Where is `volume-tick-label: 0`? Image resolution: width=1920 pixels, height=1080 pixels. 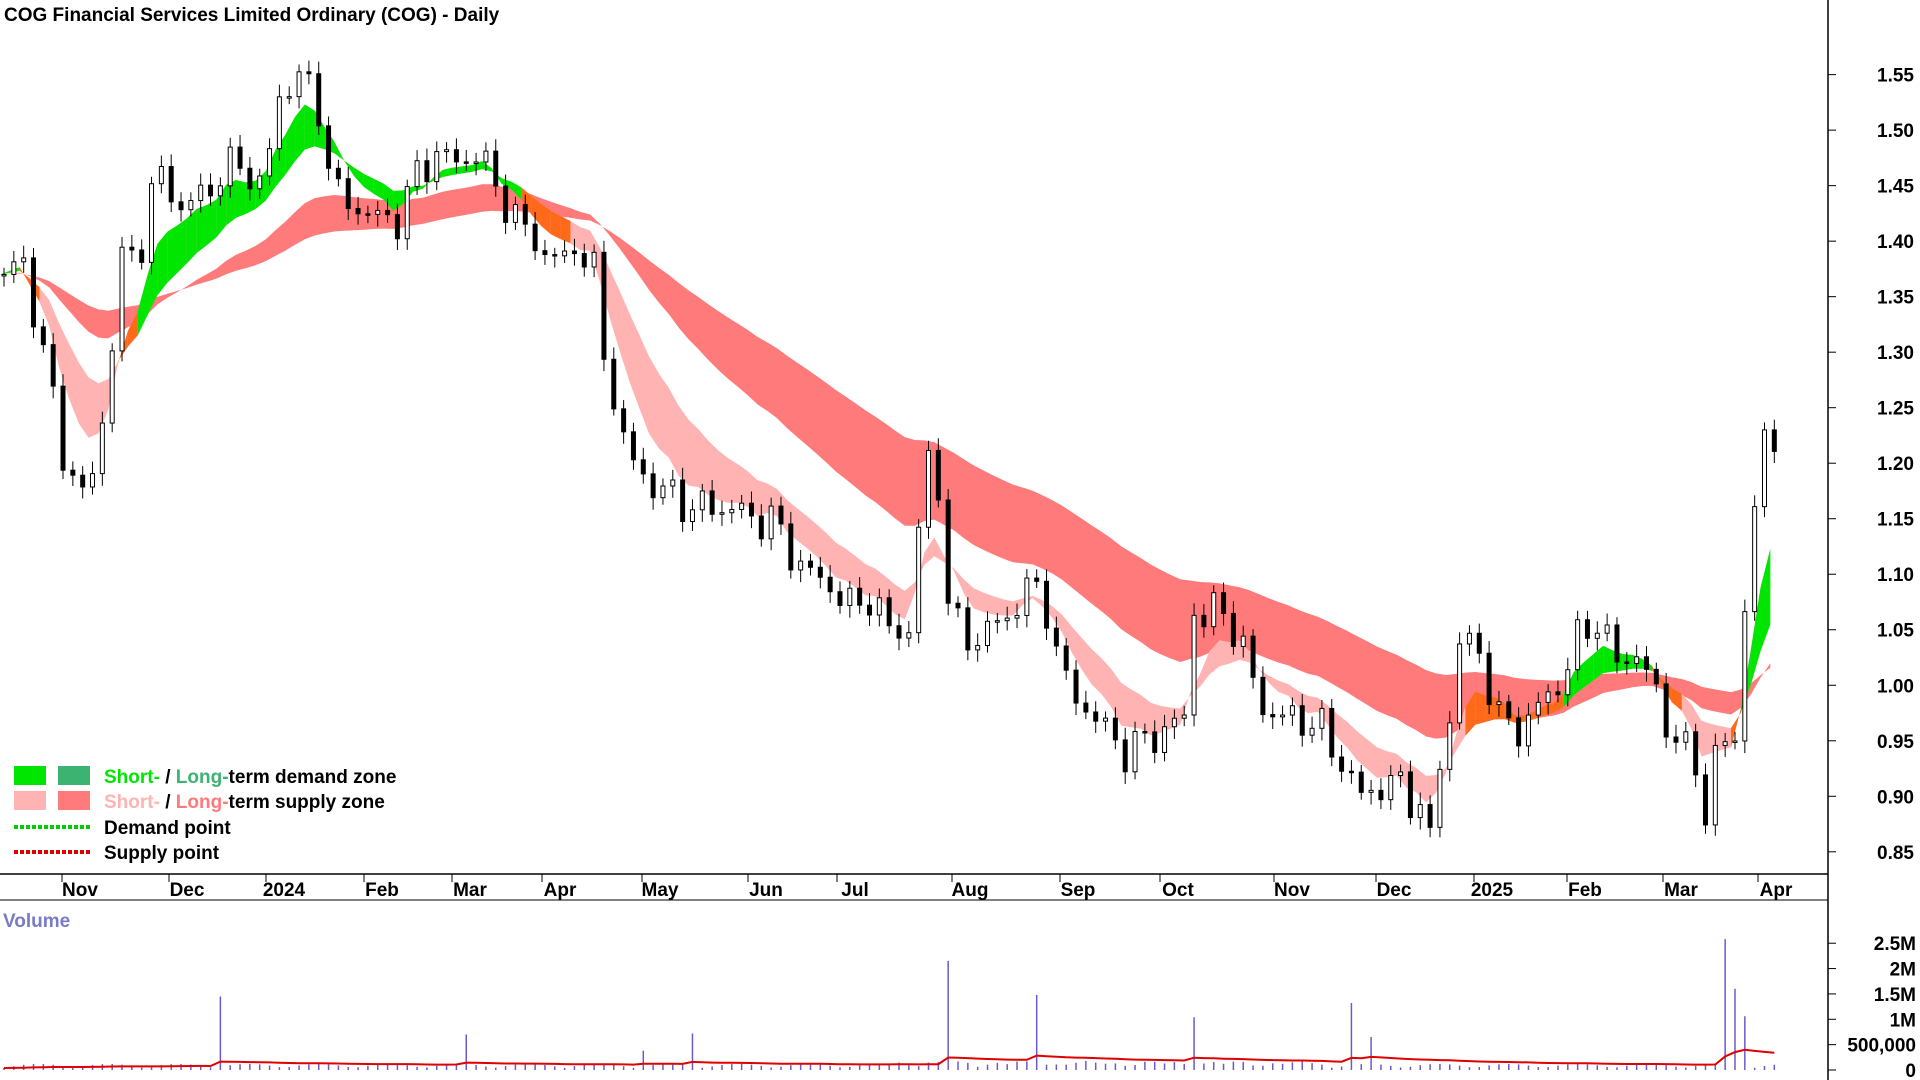 volume-tick-label: 0 is located at coordinates (1910, 1070).